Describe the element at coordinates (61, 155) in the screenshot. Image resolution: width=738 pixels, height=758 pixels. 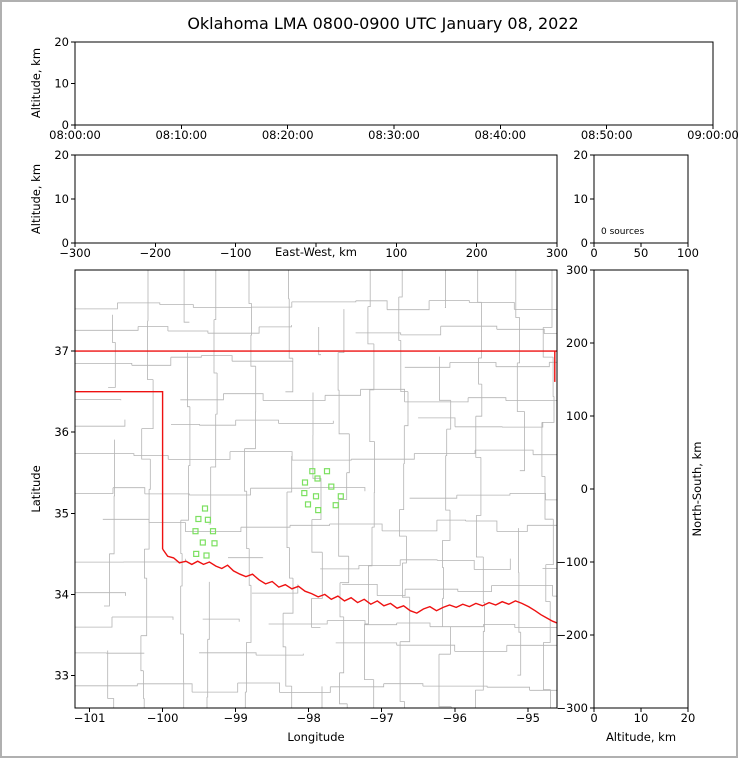
I see `ew_height-ytick-label: 20` at that location.